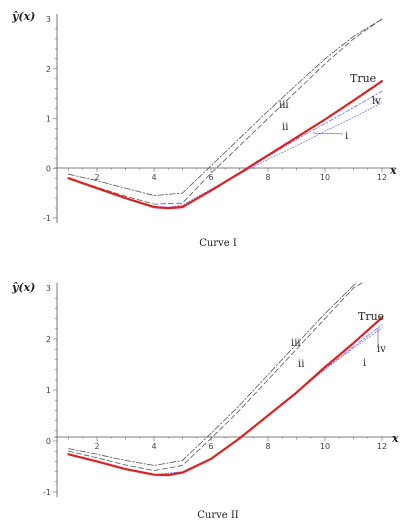  What do you see at coordinates (218, 243) in the screenshot?
I see `chart-caption: Curve I` at bounding box center [218, 243].